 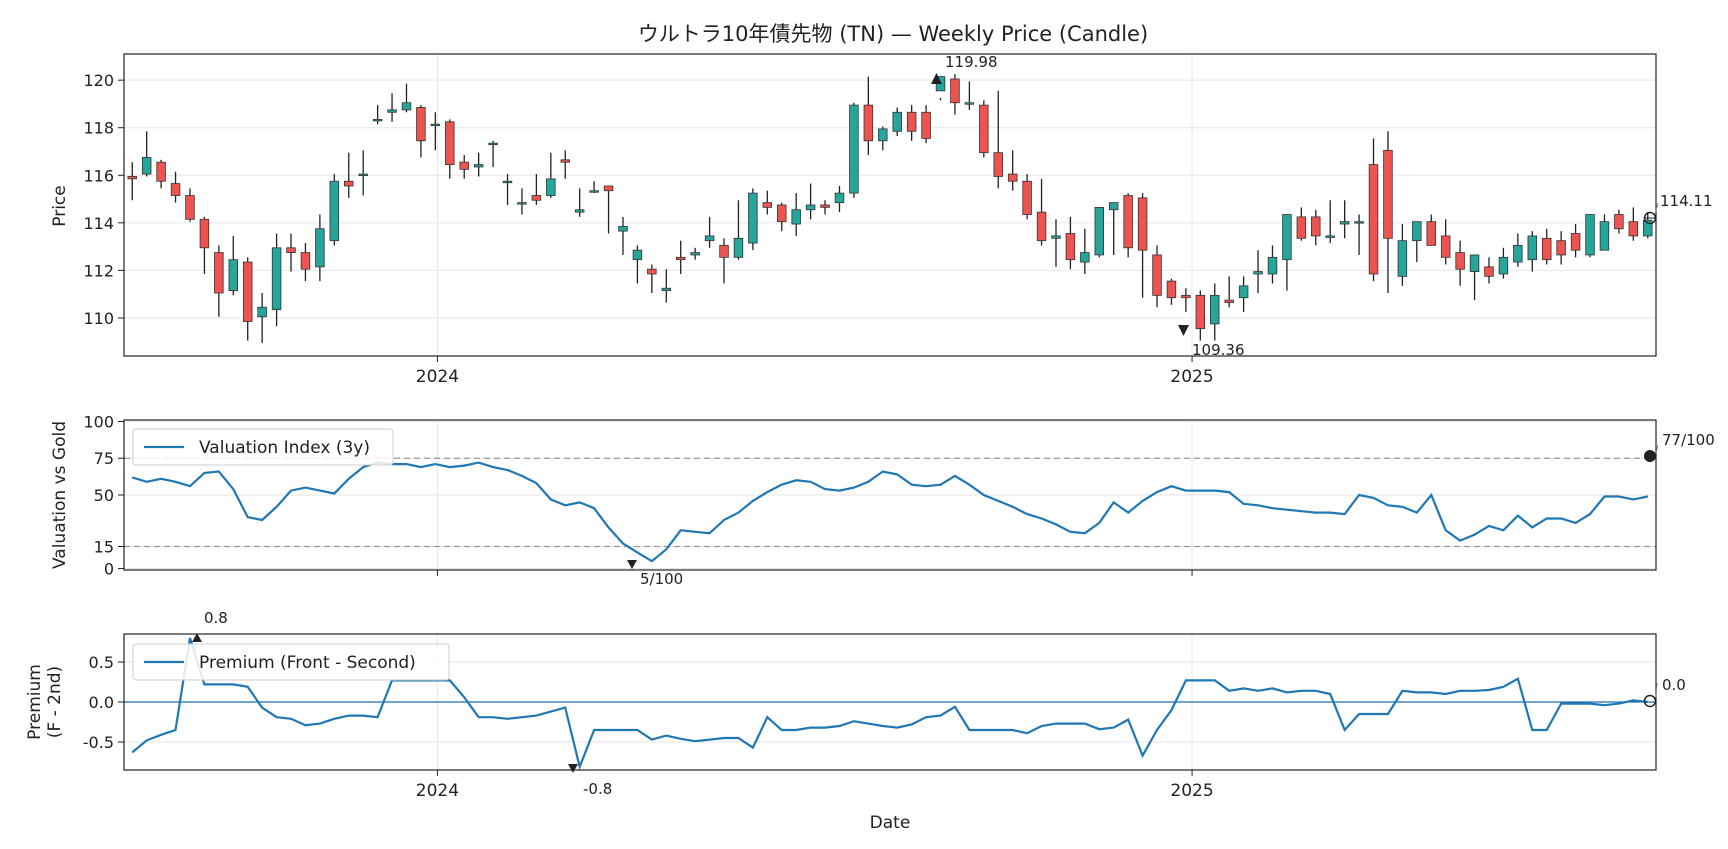 I want to click on valuation-last-marker, so click(x=1650, y=456).